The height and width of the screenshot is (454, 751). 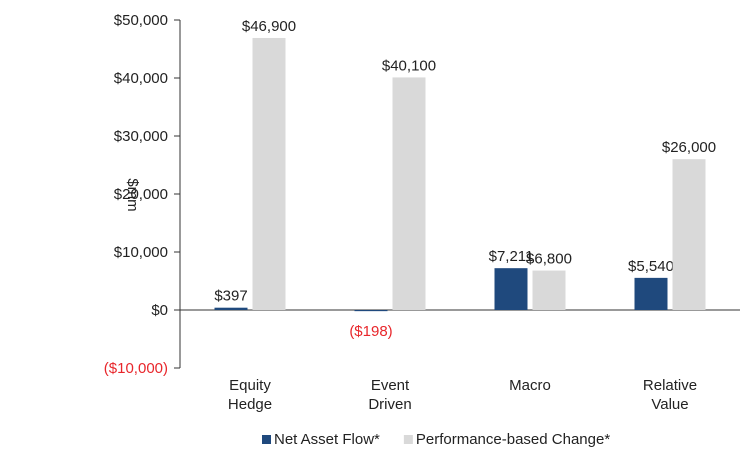 What do you see at coordinates (670, 395) in the screenshot?
I see `x-tick-label: Relative Value` at bounding box center [670, 395].